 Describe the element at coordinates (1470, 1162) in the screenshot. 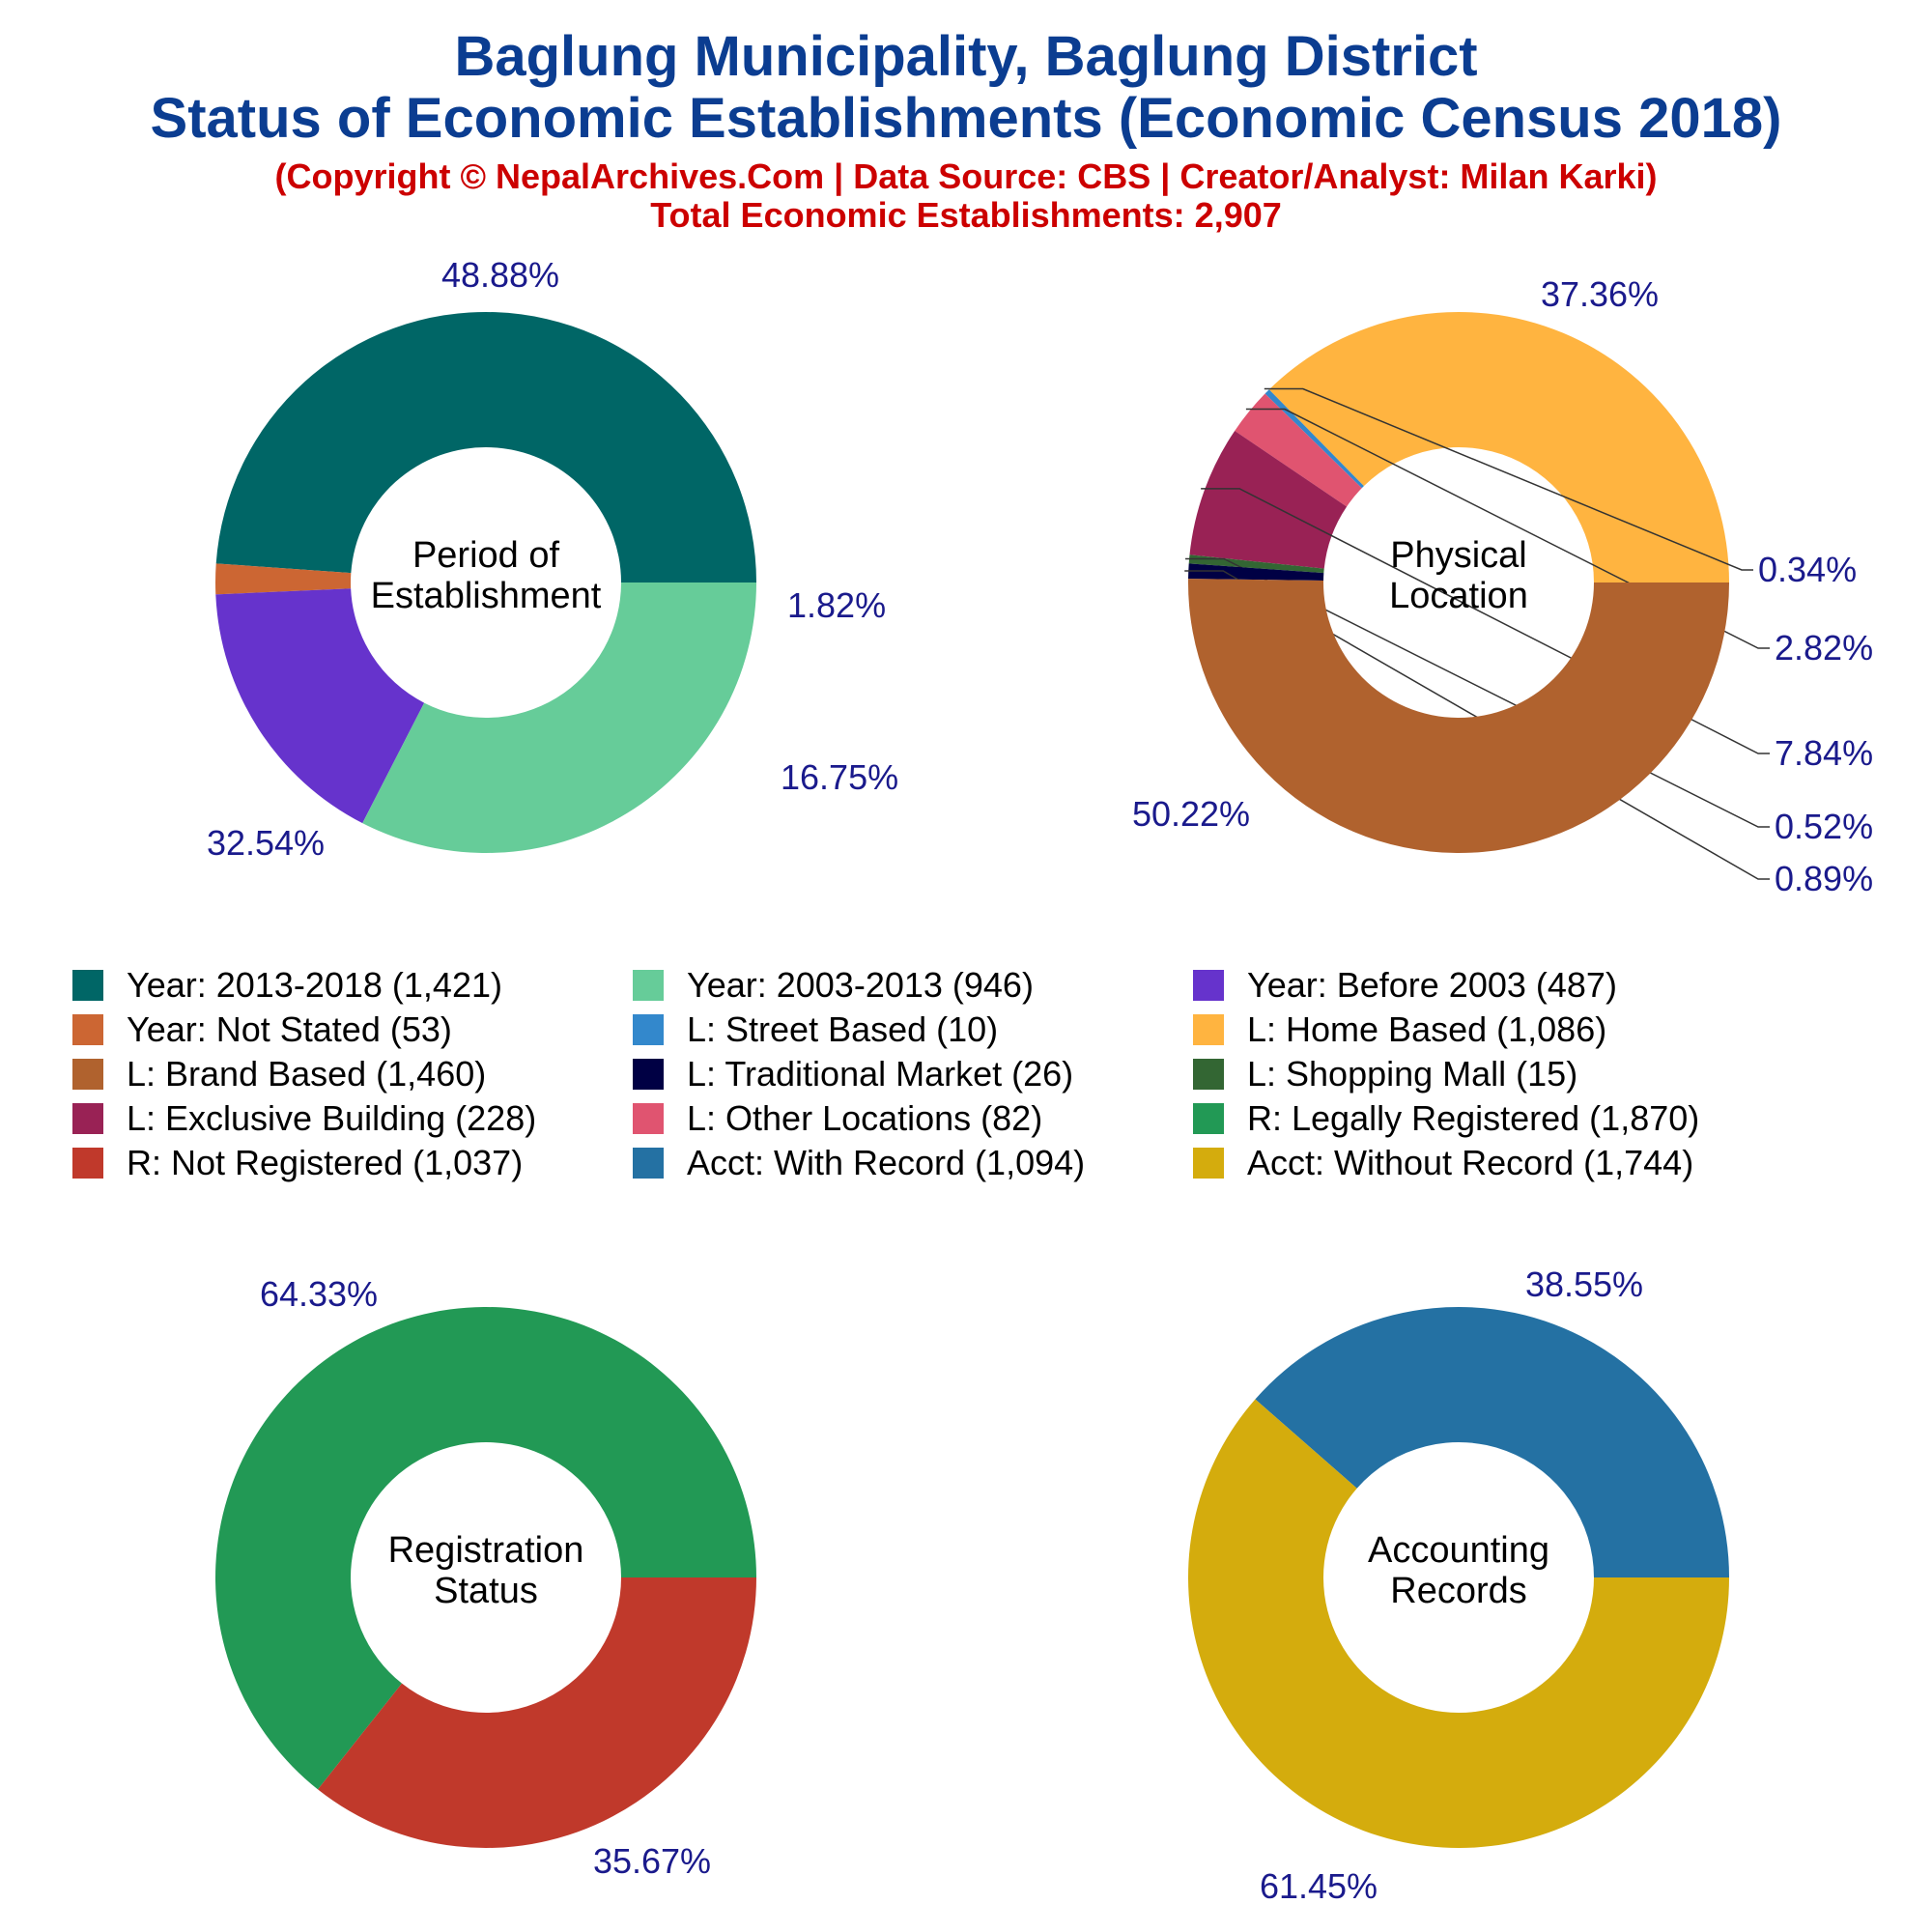

I see `legend-label: Acct: Without Record (1,744)` at that location.